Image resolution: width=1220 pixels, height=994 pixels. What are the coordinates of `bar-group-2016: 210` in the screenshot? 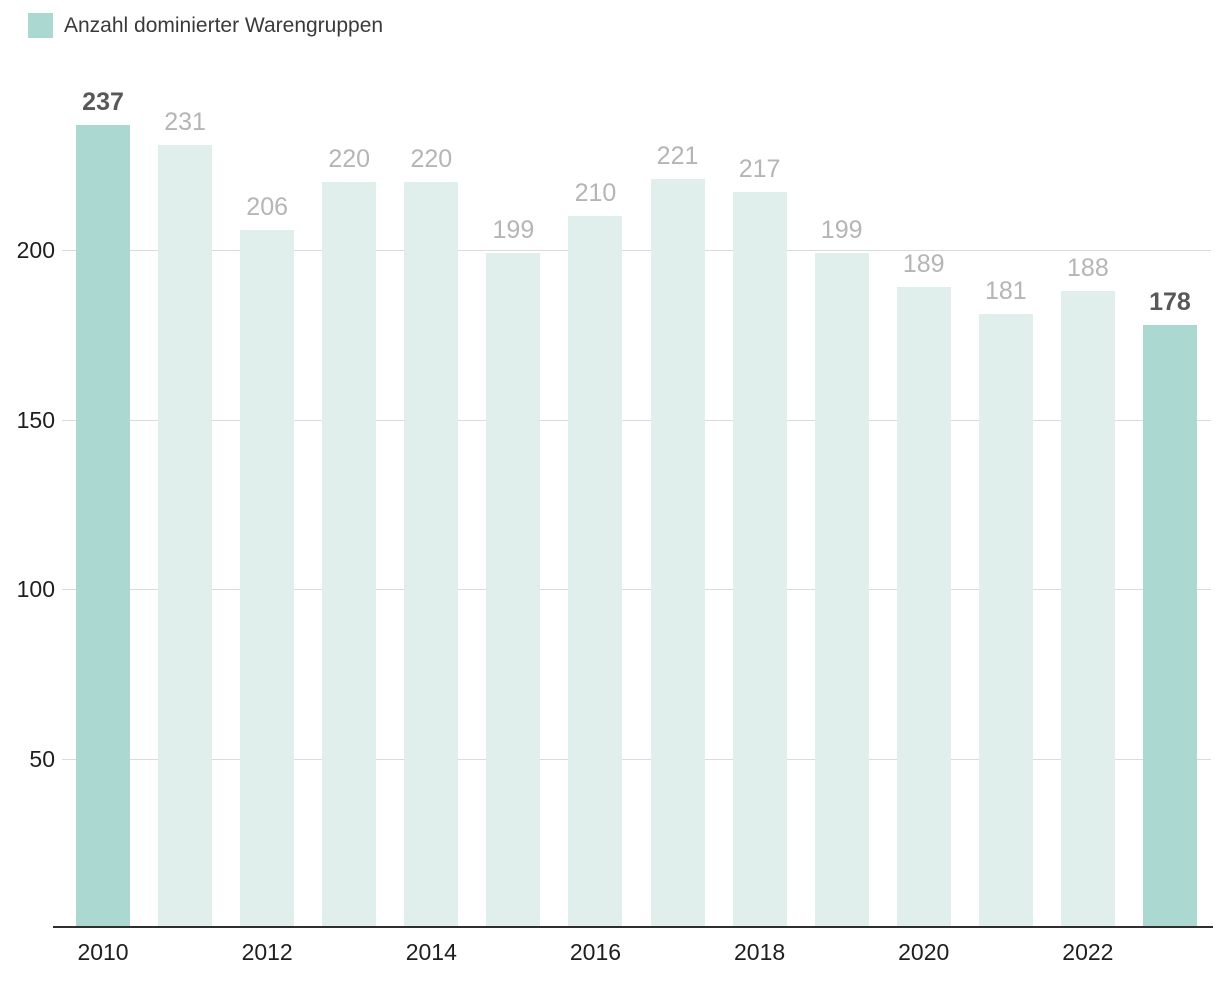 It's located at (595, 553).